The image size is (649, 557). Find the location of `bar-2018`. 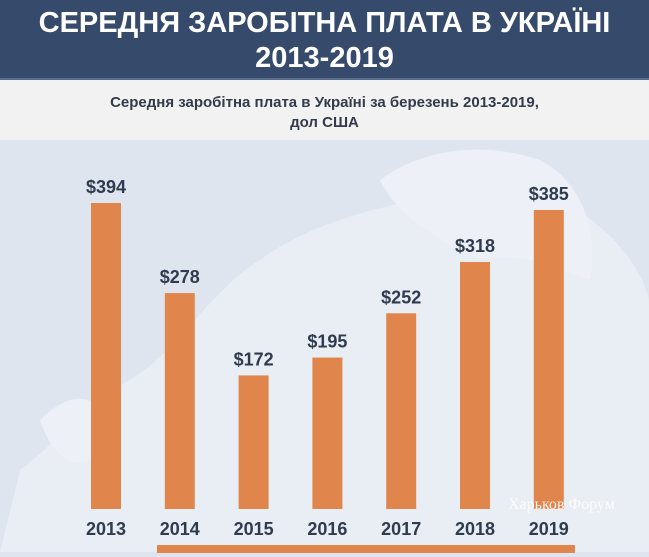

bar-2018 is located at coordinates (475, 385).